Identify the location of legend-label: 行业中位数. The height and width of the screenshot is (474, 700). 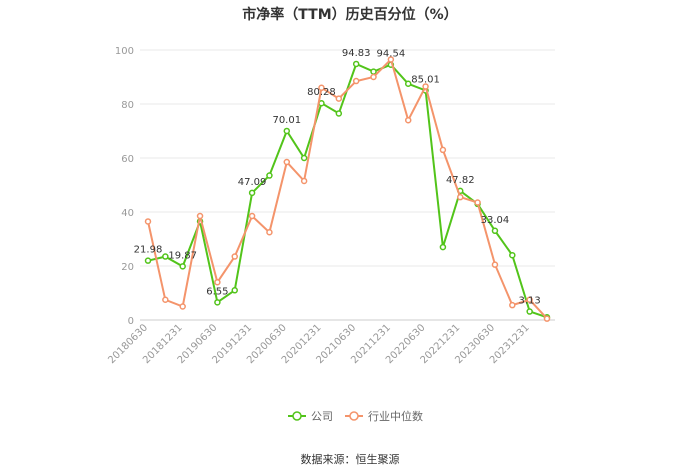
(395, 416).